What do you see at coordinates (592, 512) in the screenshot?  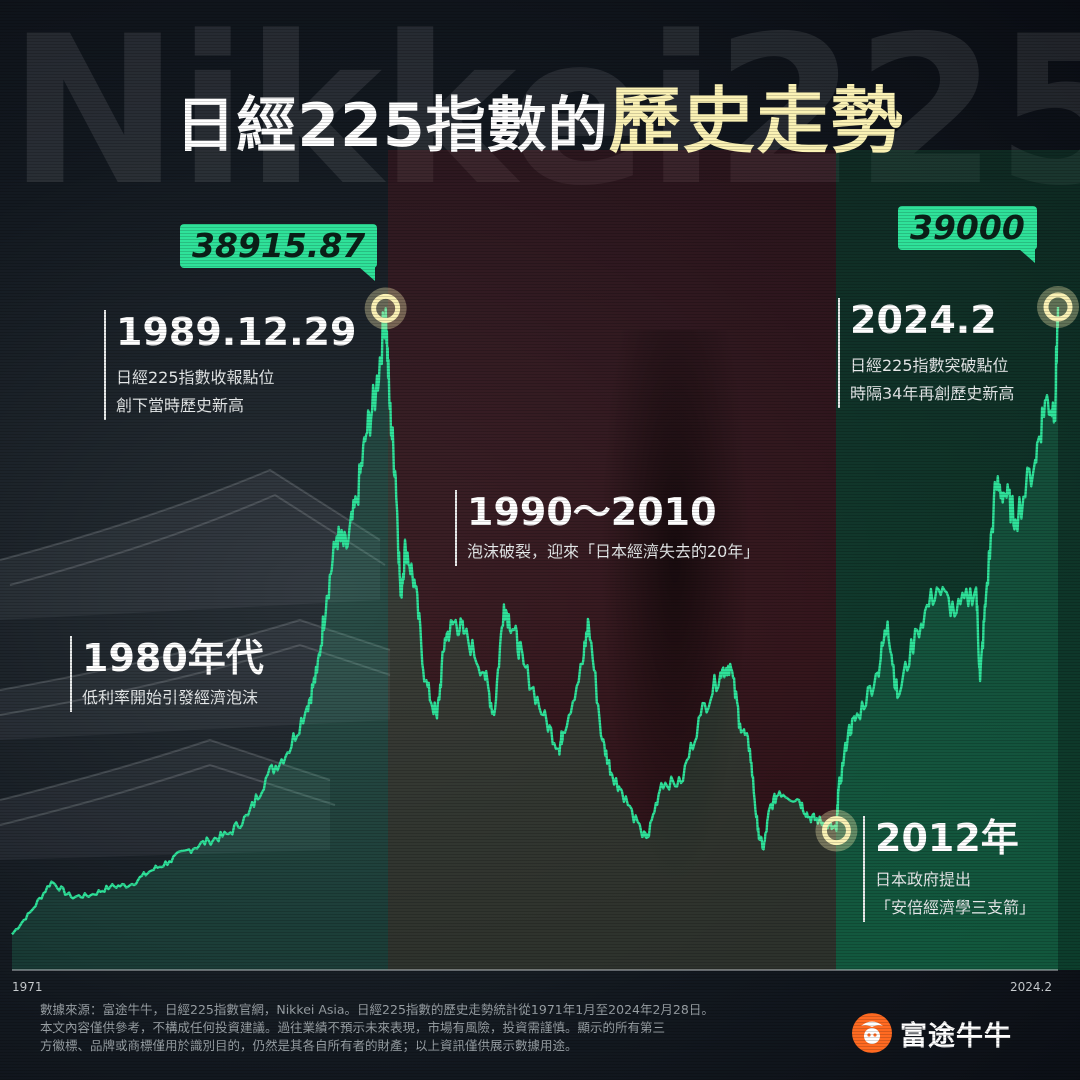 I see `annotation-1990-2010-title: 1990～2010` at bounding box center [592, 512].